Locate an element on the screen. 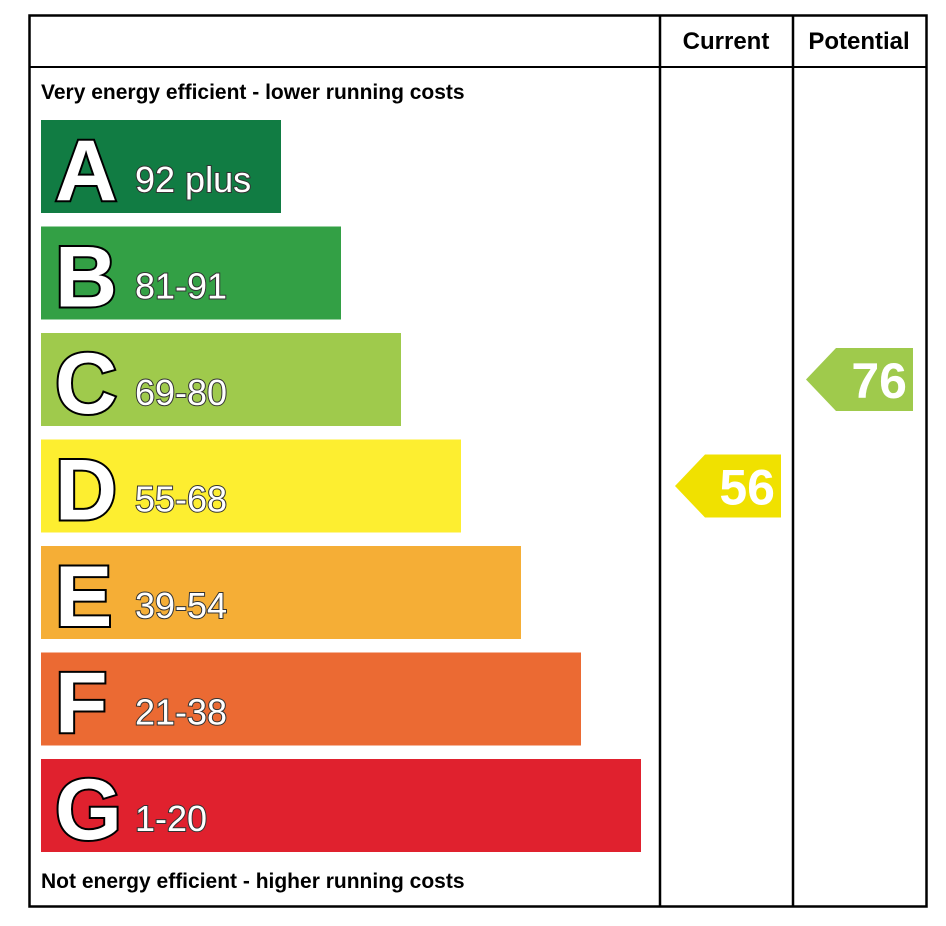  band-e: E 39-54 is located at coordinates (281, 596).